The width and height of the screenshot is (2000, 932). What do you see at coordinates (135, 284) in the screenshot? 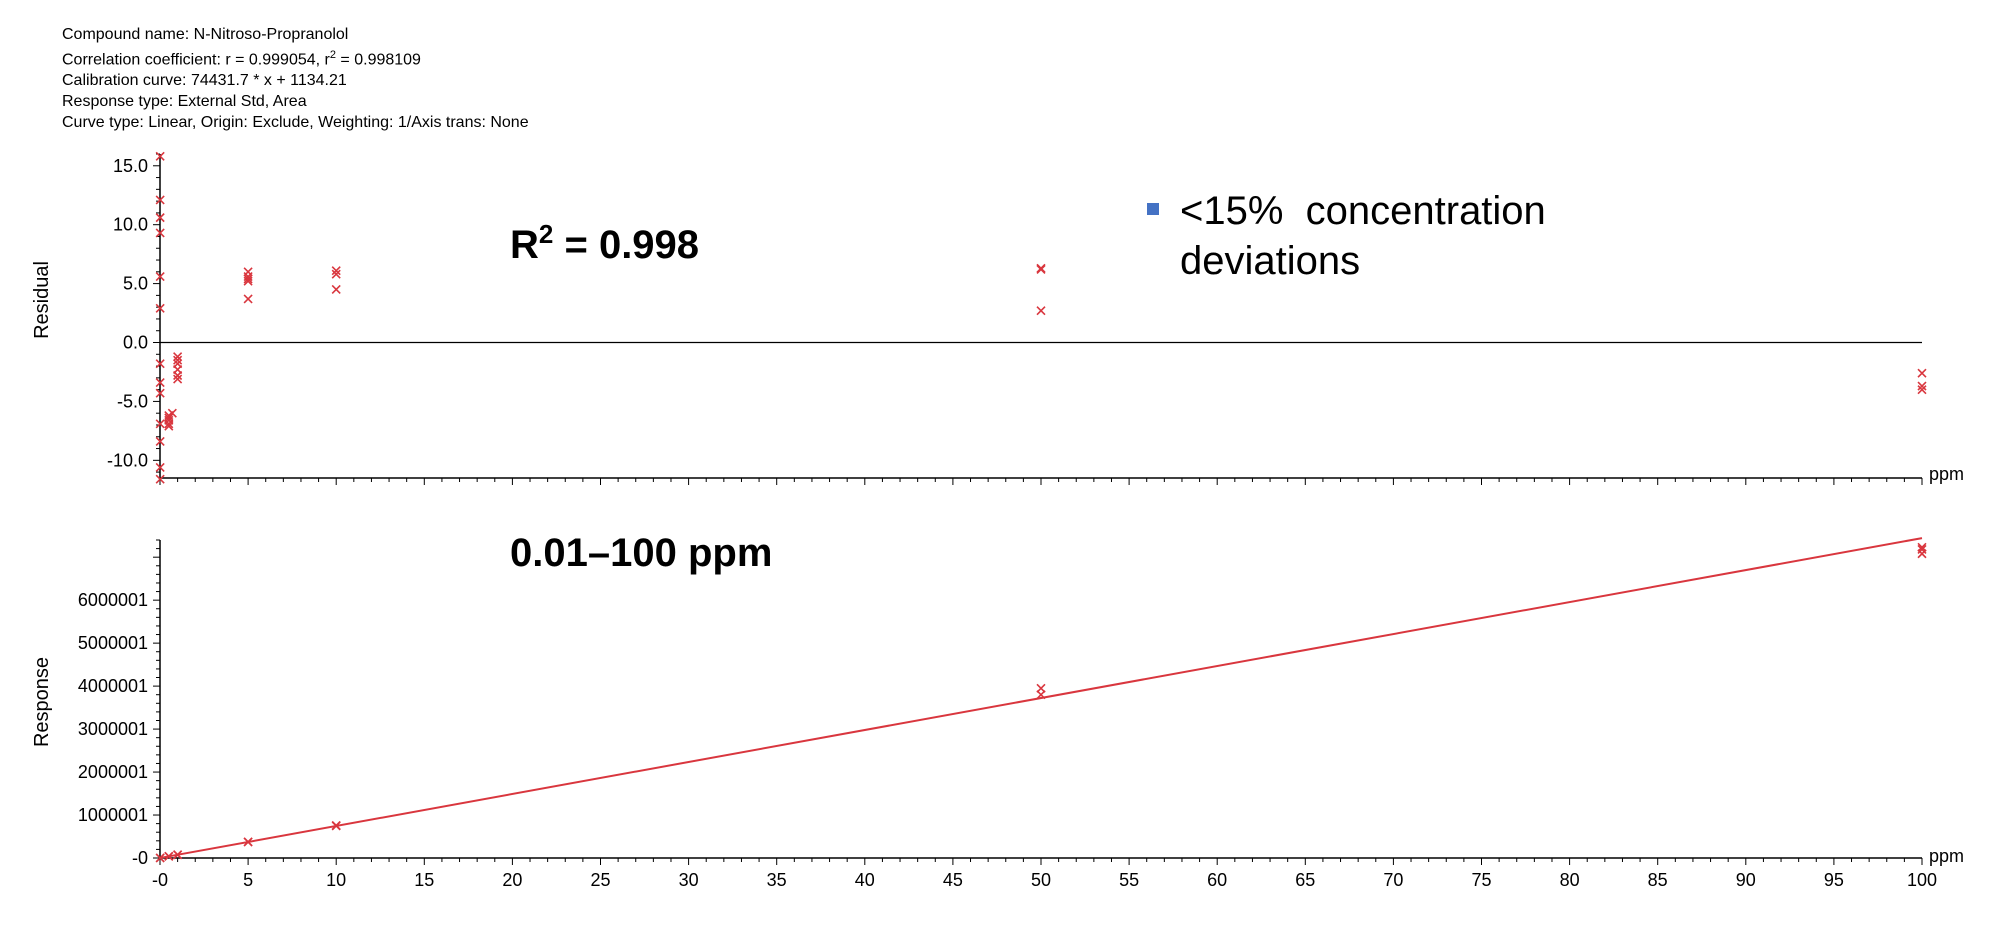
I see `residual-y-tick-label: 5.0` at bounding box center [135, 284].